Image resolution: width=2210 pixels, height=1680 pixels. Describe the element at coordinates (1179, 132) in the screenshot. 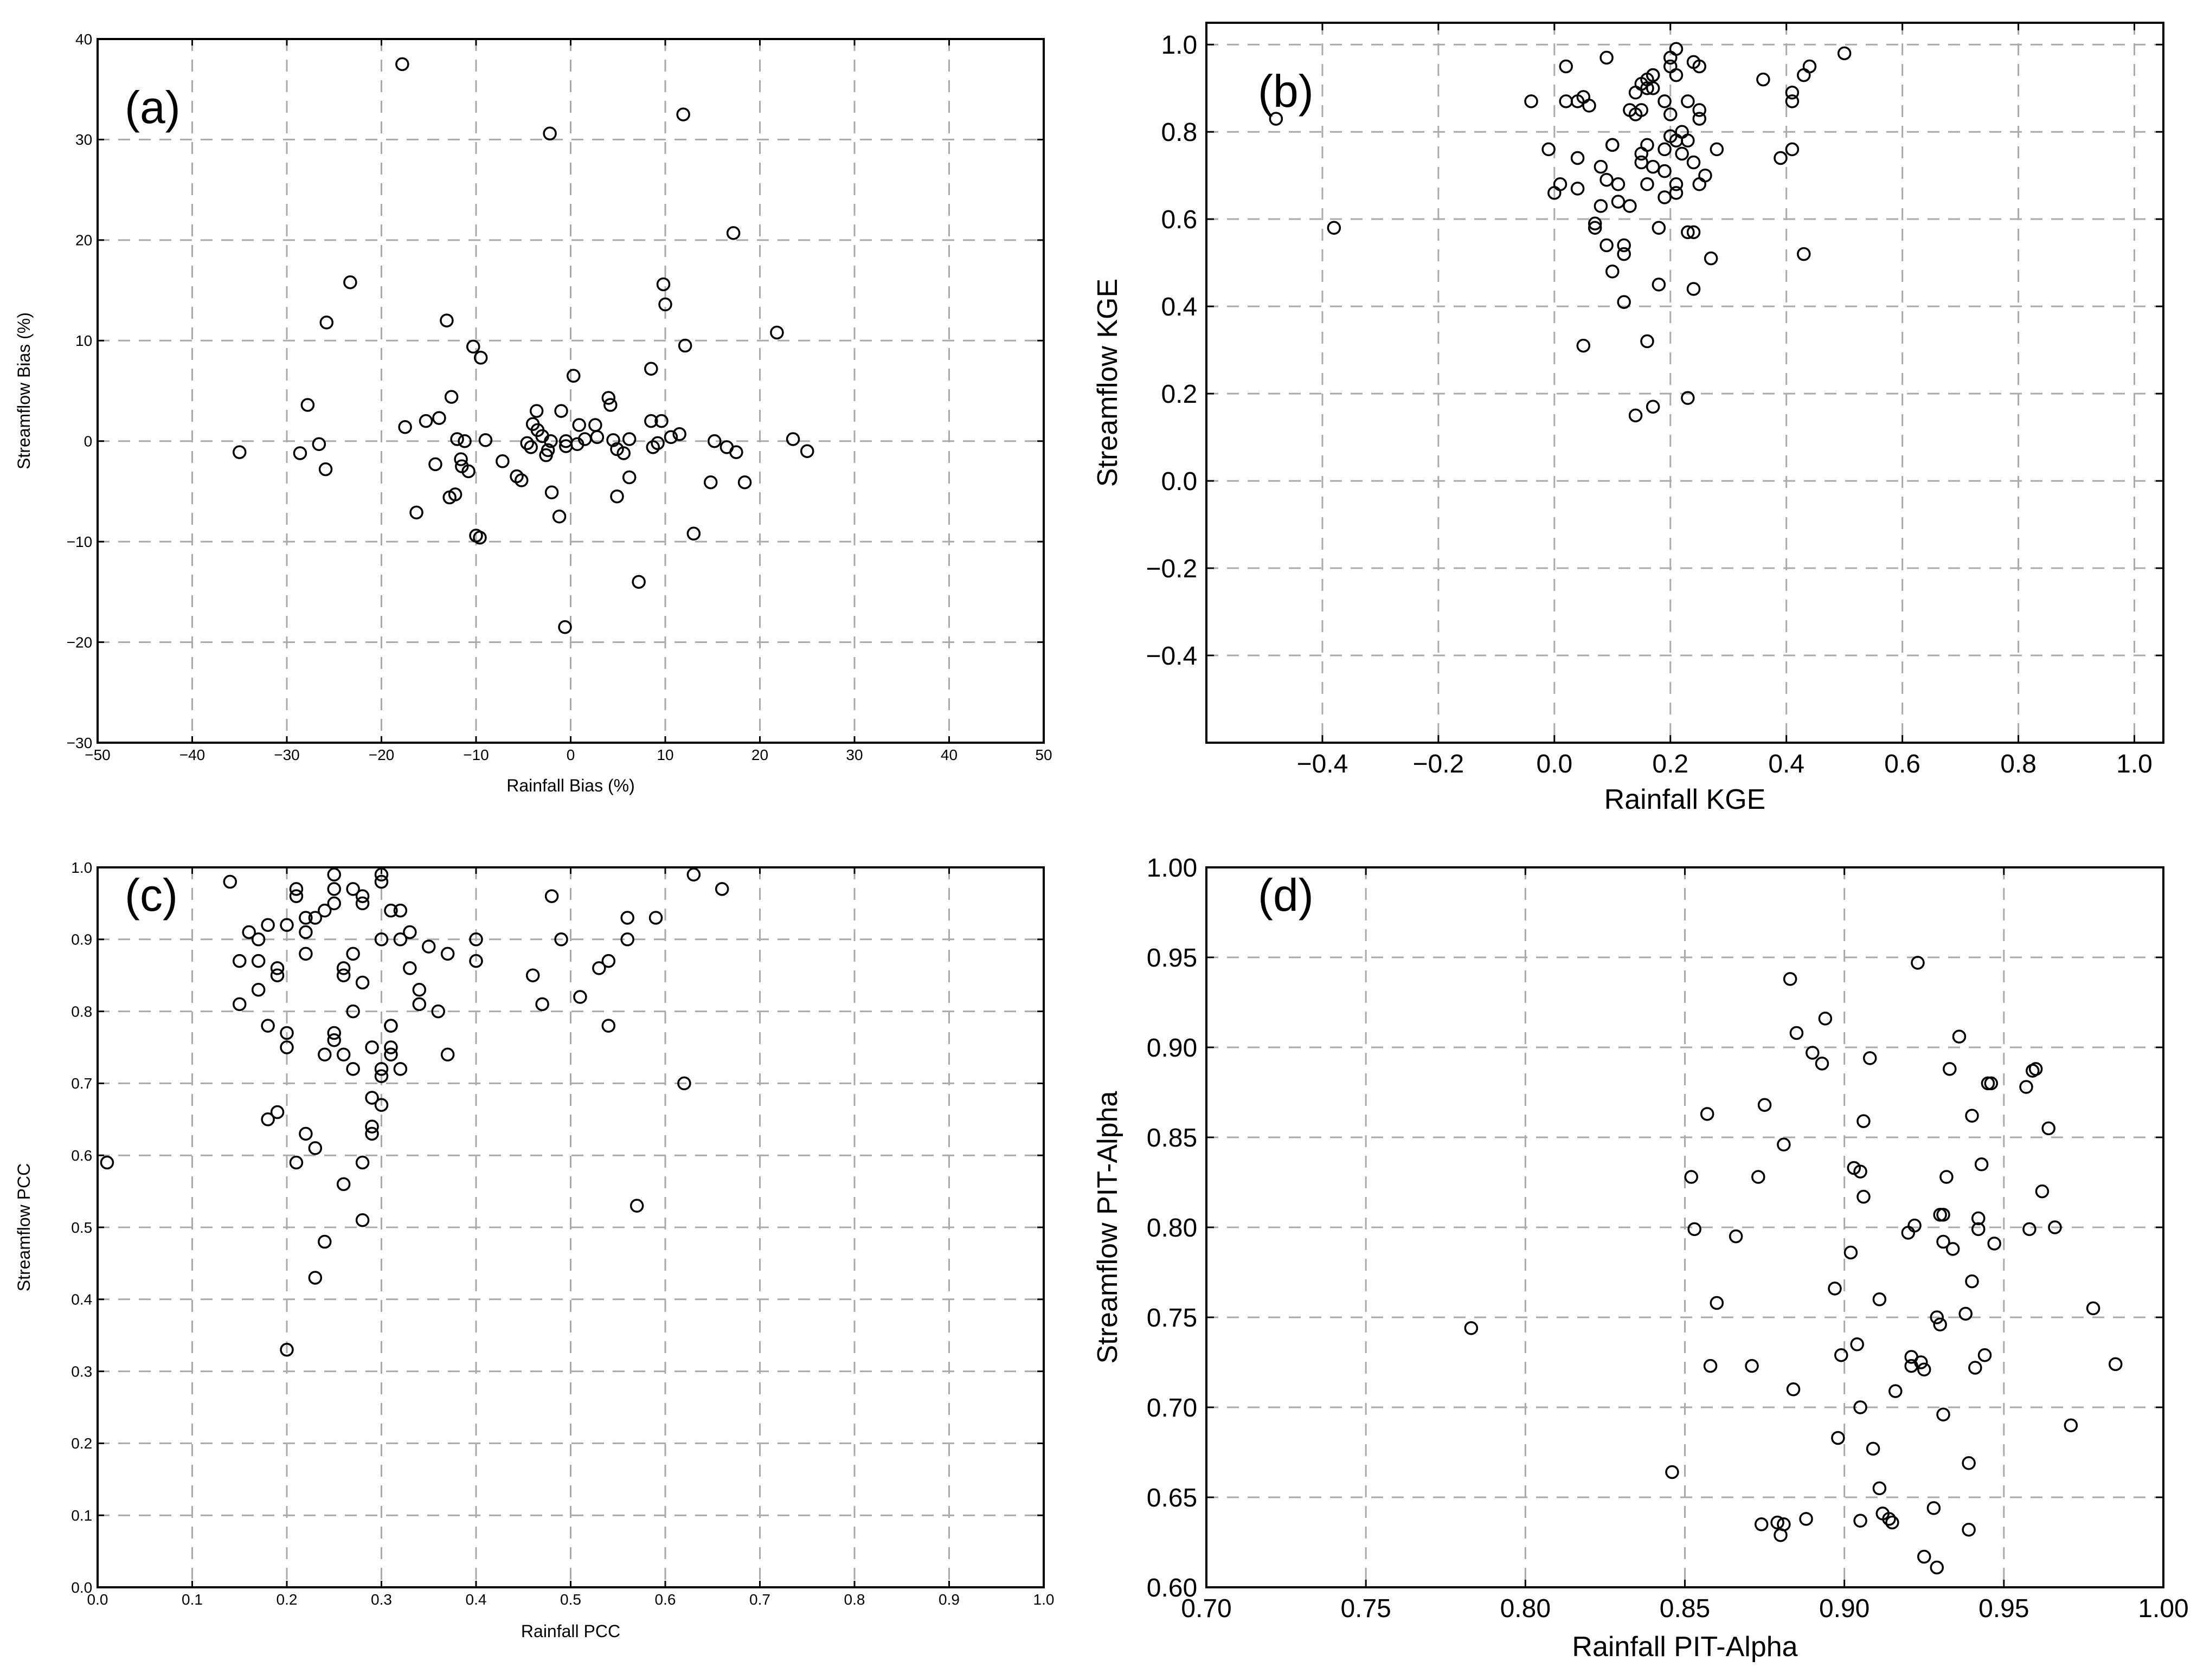

I see `y-tick-label: 0.8` at that location.